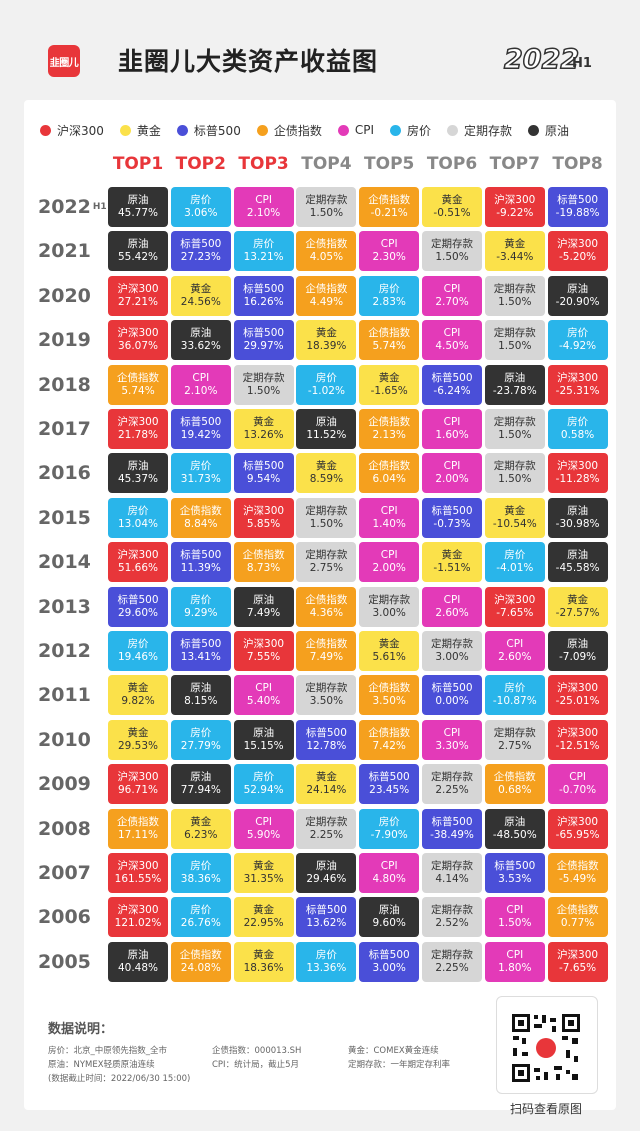  I want to click on note-oil: 原油：NYMEX轻质原油连续, so click(101, 1065).